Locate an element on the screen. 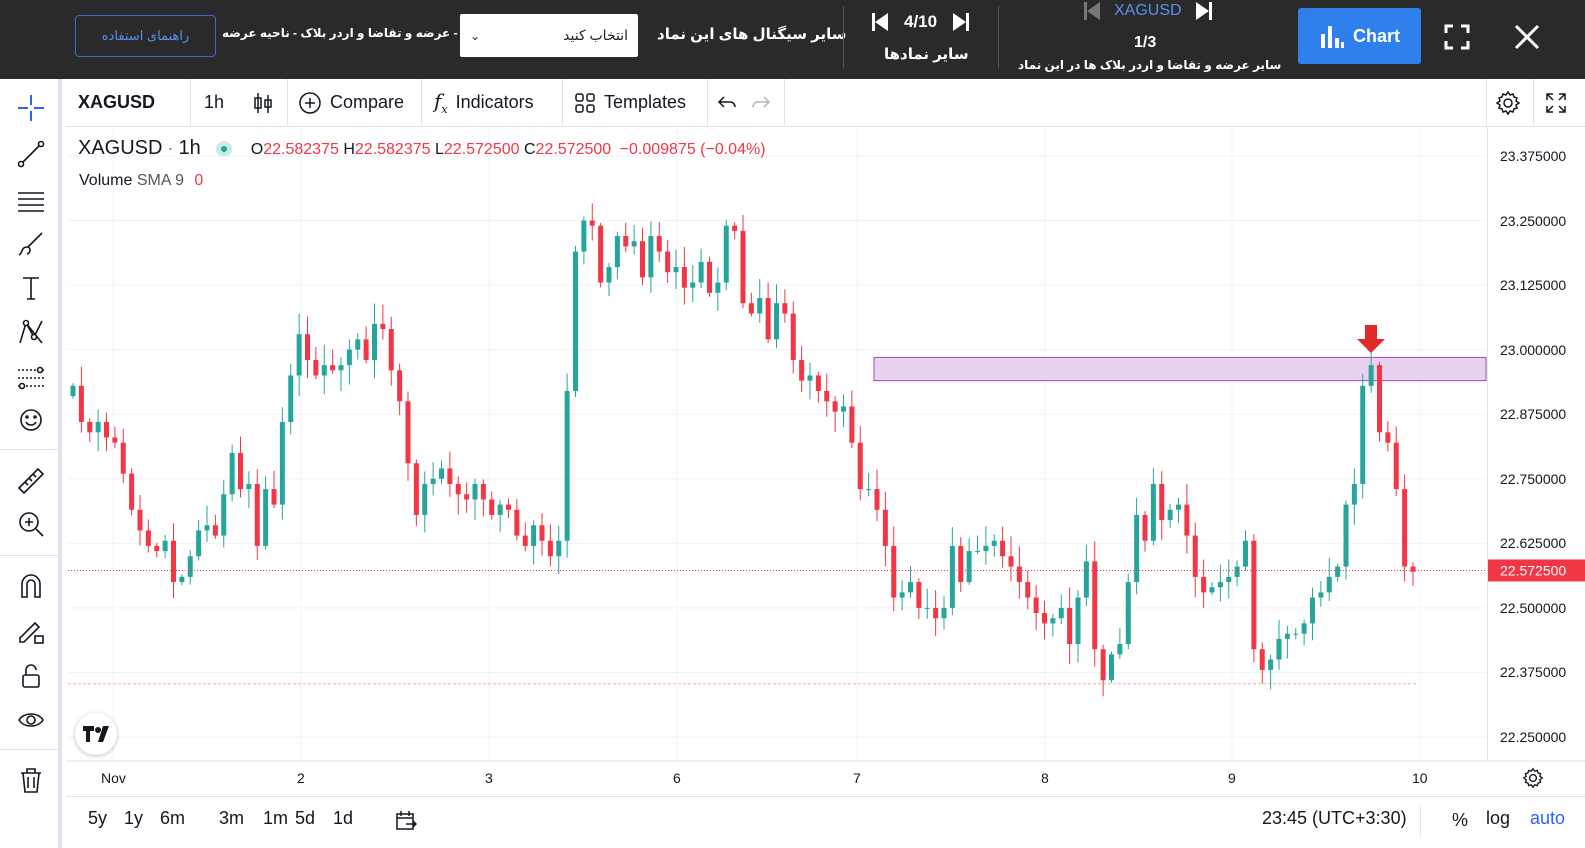 The height and width of the screenshot is (848, 1585). usage-guide-button: راهنمای استفاده is located at coordinates (145, 36).